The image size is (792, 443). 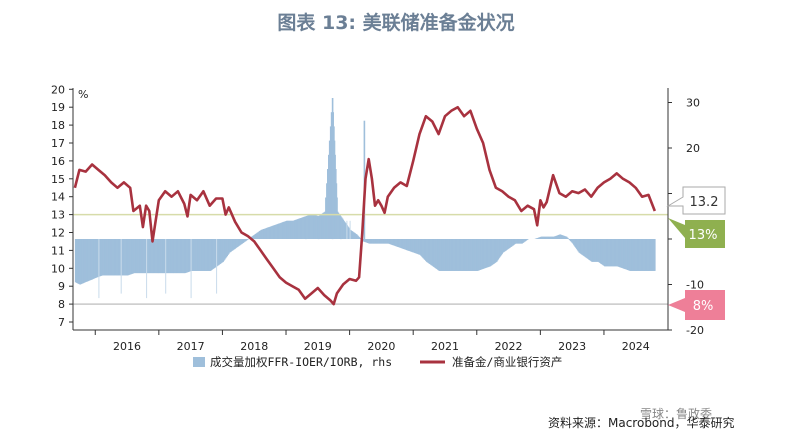 I want to click on left-tick-label: 13, so click(x=58, y=215).